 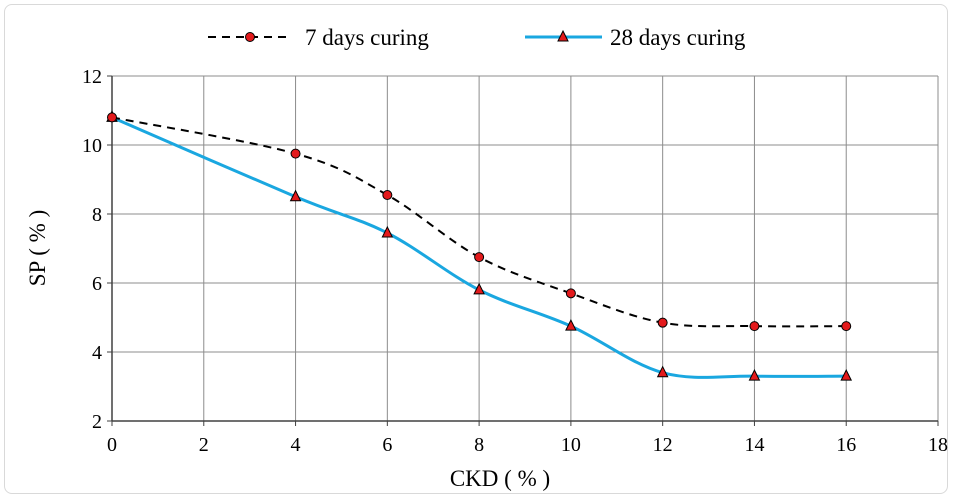 What do you see at coordinates (92, 77) in the screenshot?
I see `y-tick-label: 12` at bounding box center [92, 77].